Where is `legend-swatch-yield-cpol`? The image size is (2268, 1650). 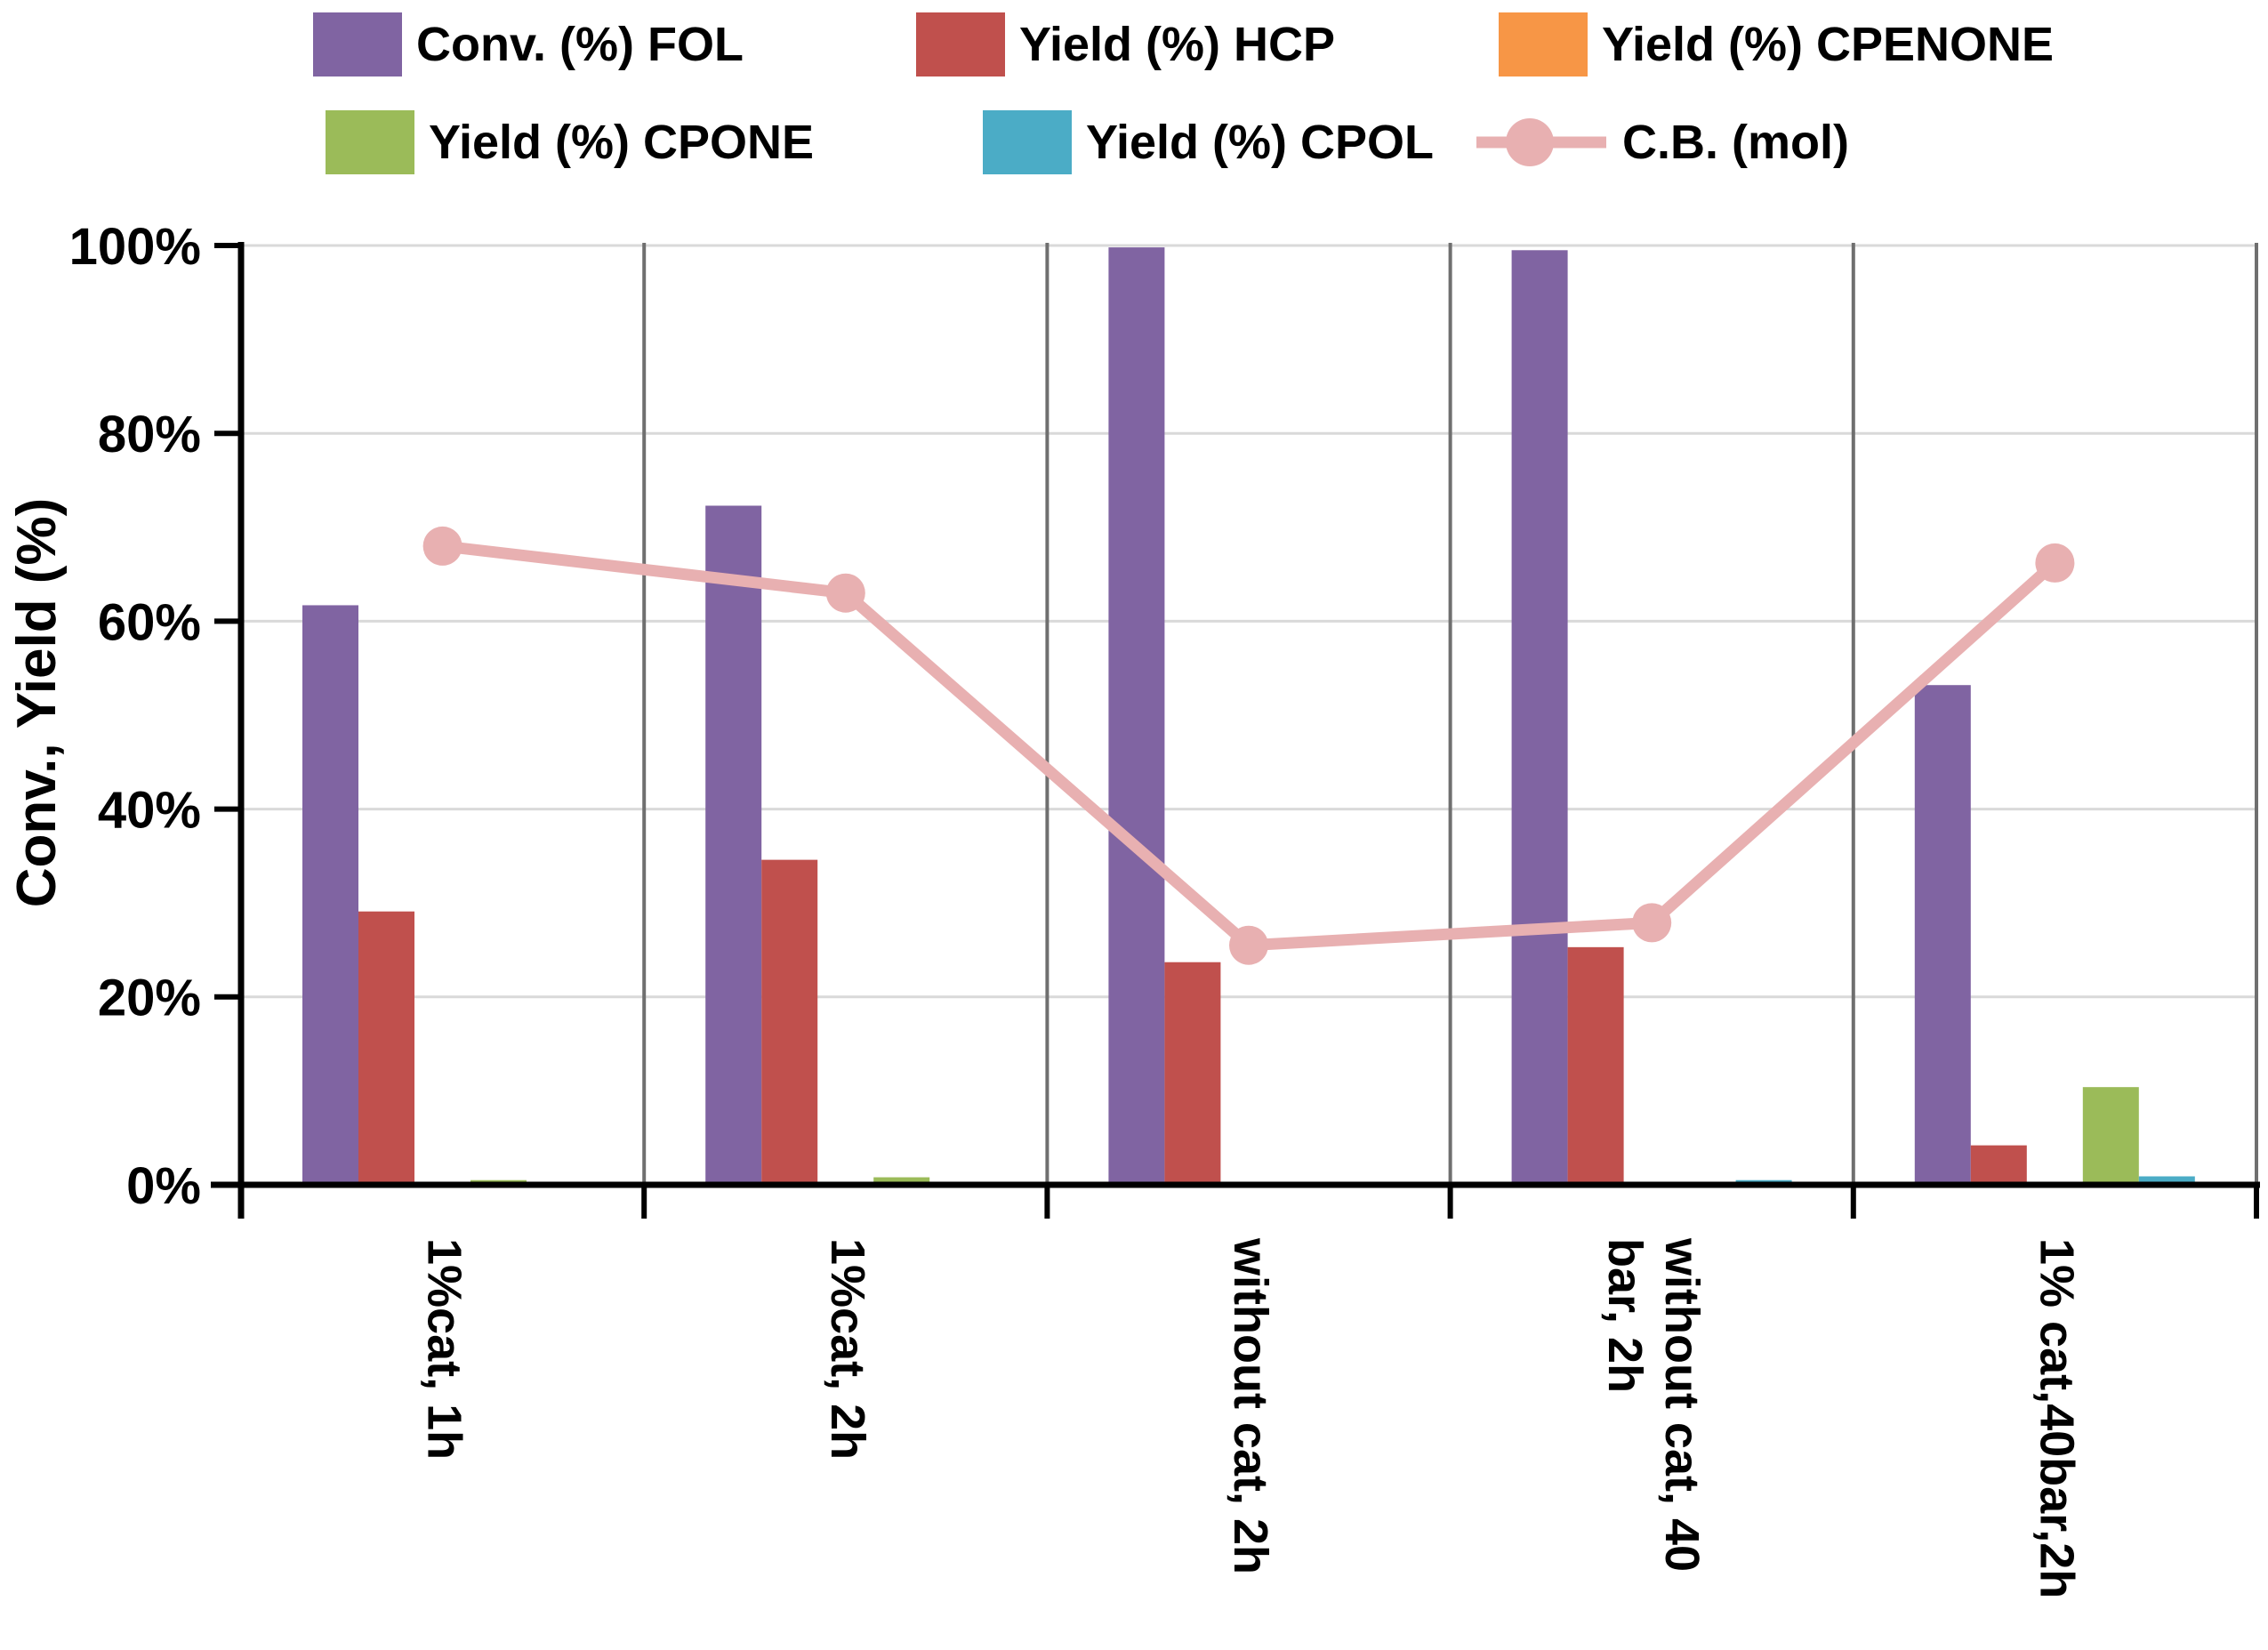
legend-swatch-yield-cpol is located at coordinates (1027, 142).